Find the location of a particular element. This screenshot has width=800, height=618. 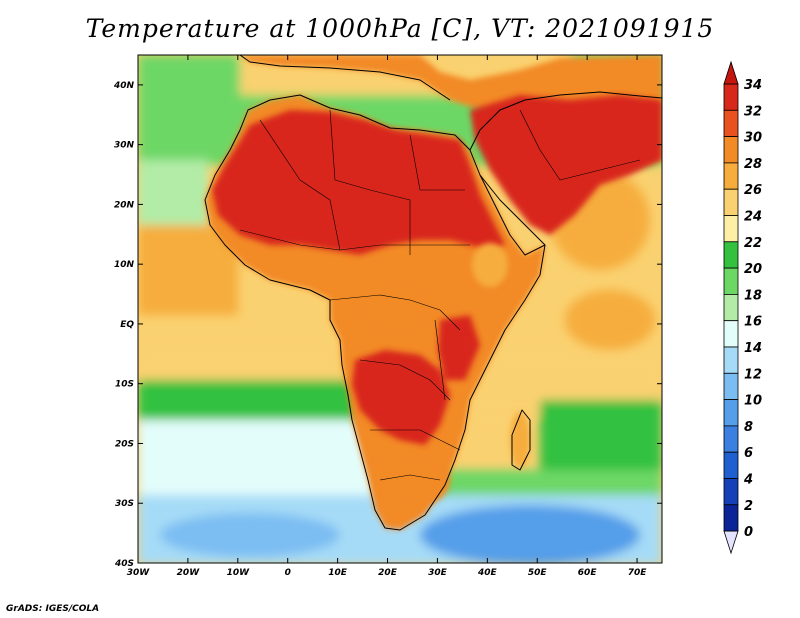

sahara-hot-core is located at coordinates (358, 182).